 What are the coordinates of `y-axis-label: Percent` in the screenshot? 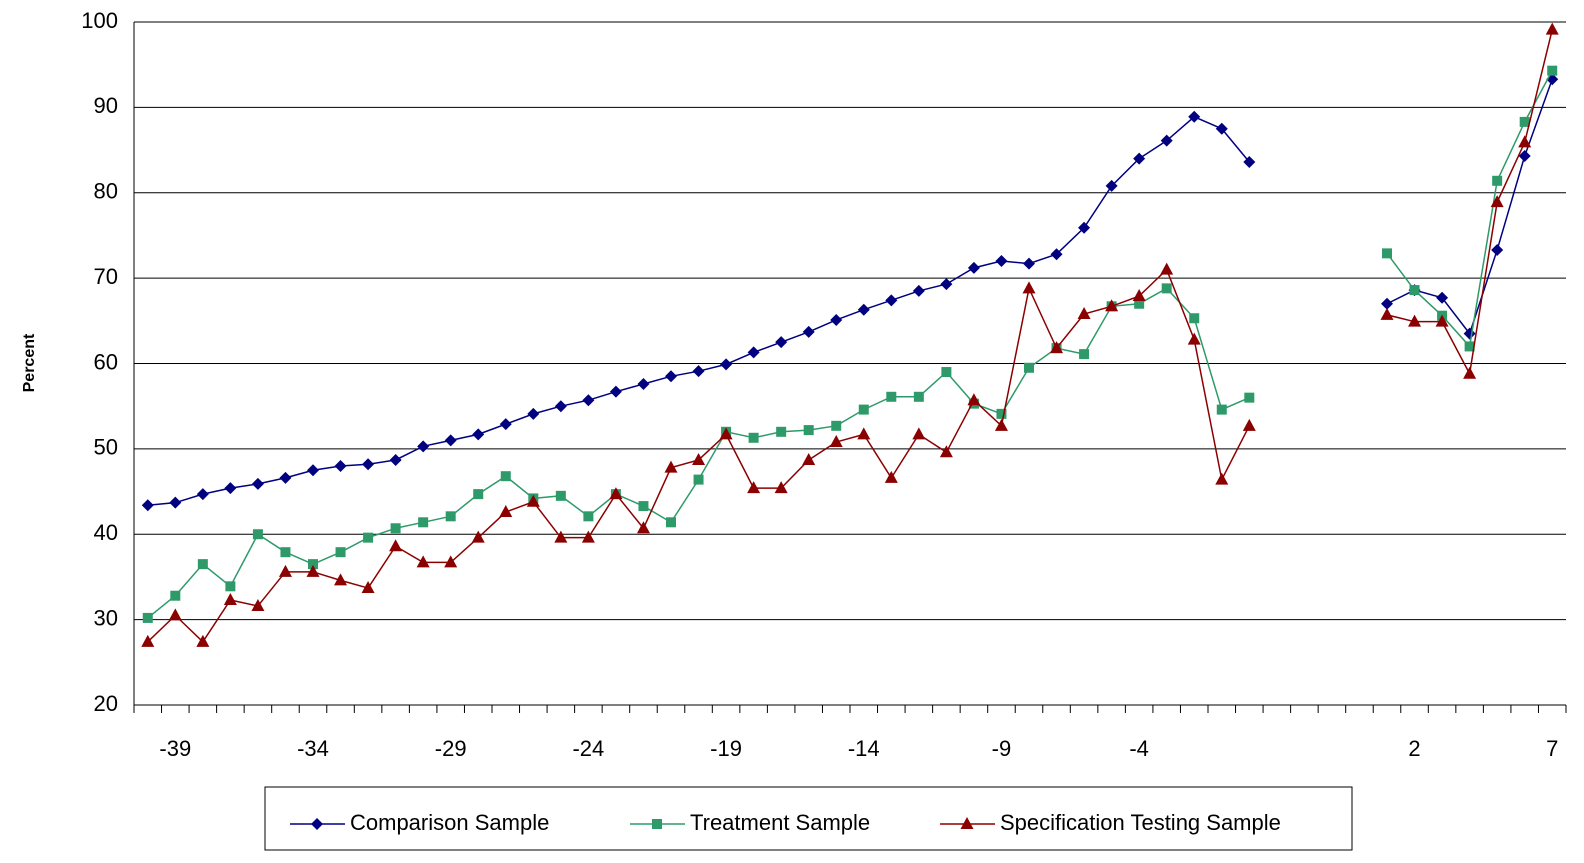 It's located at (29, 362).